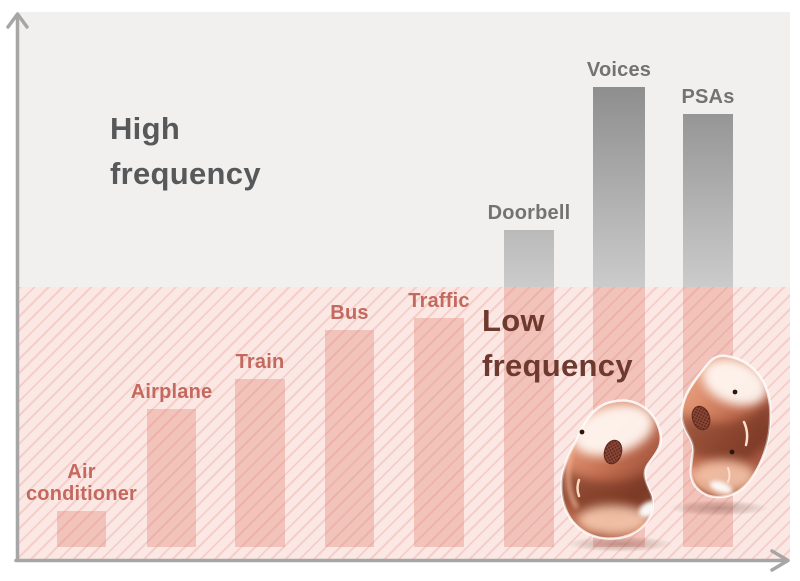  What do you see at coordinates (349, 438) in the screenshot?
I see `bar-bus` at bounding box center [349, 438].